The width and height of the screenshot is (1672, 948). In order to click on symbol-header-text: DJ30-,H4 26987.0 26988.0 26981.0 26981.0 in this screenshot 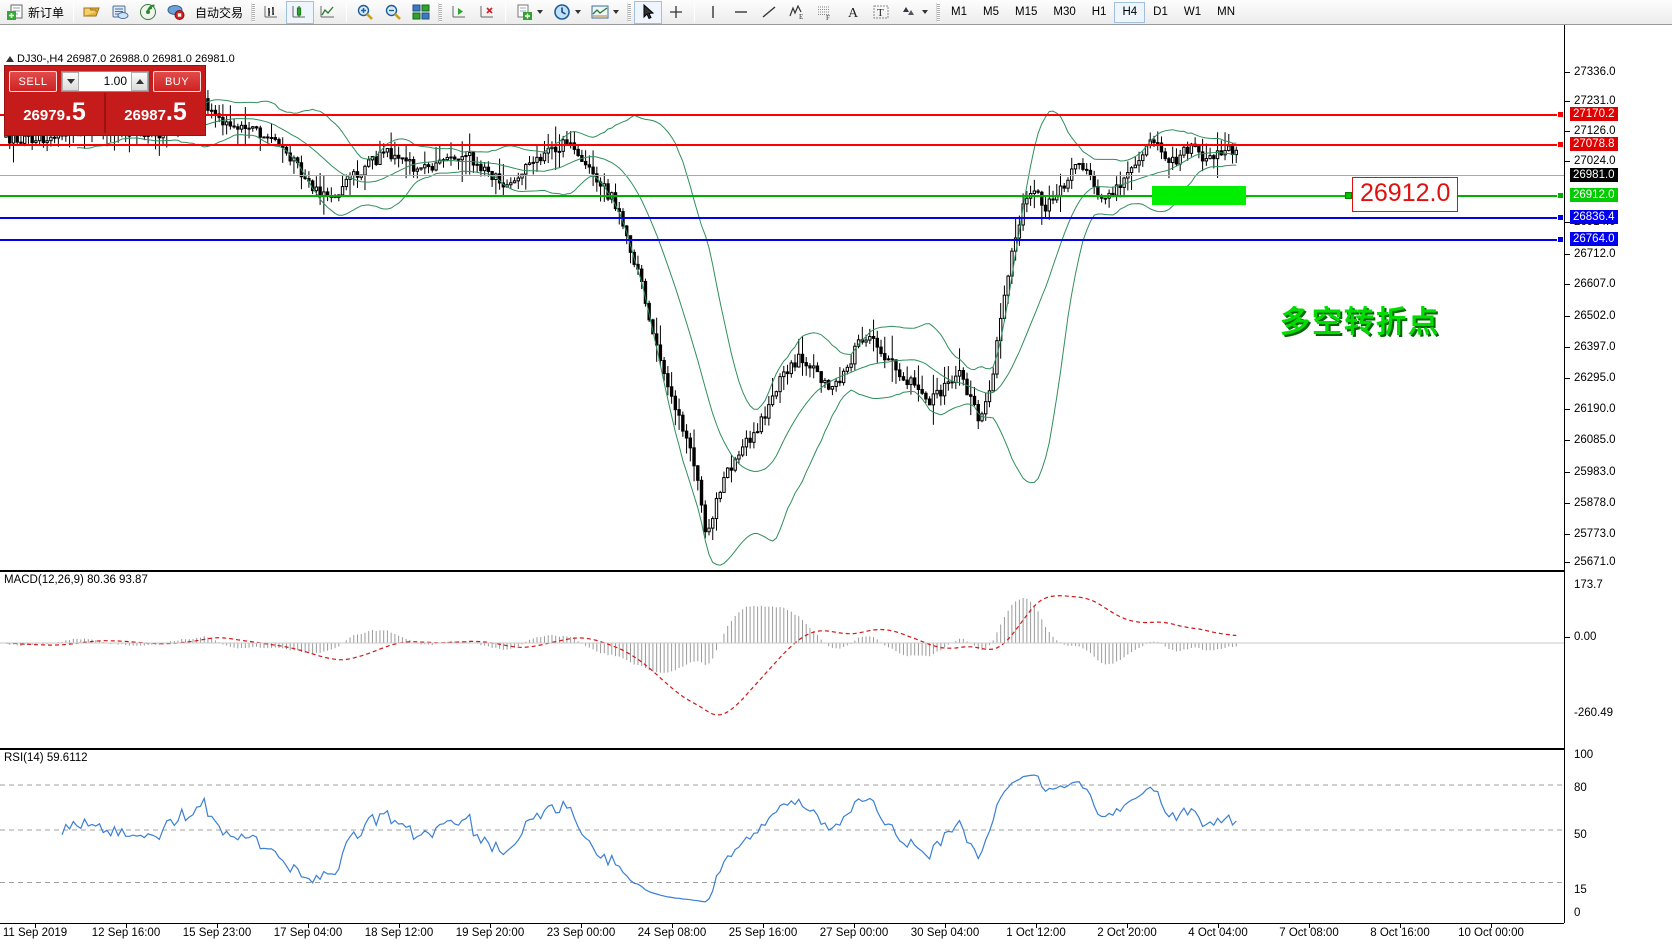, I will do `click(126, 59)`.